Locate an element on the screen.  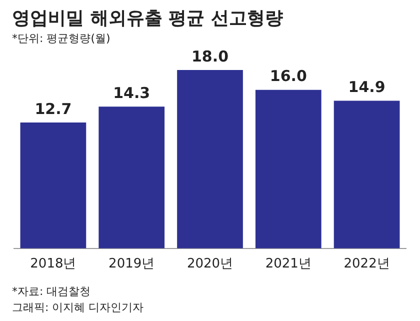
text: 그래픽: 이지혜 디자인기자 is located at coordinates (78, 307).